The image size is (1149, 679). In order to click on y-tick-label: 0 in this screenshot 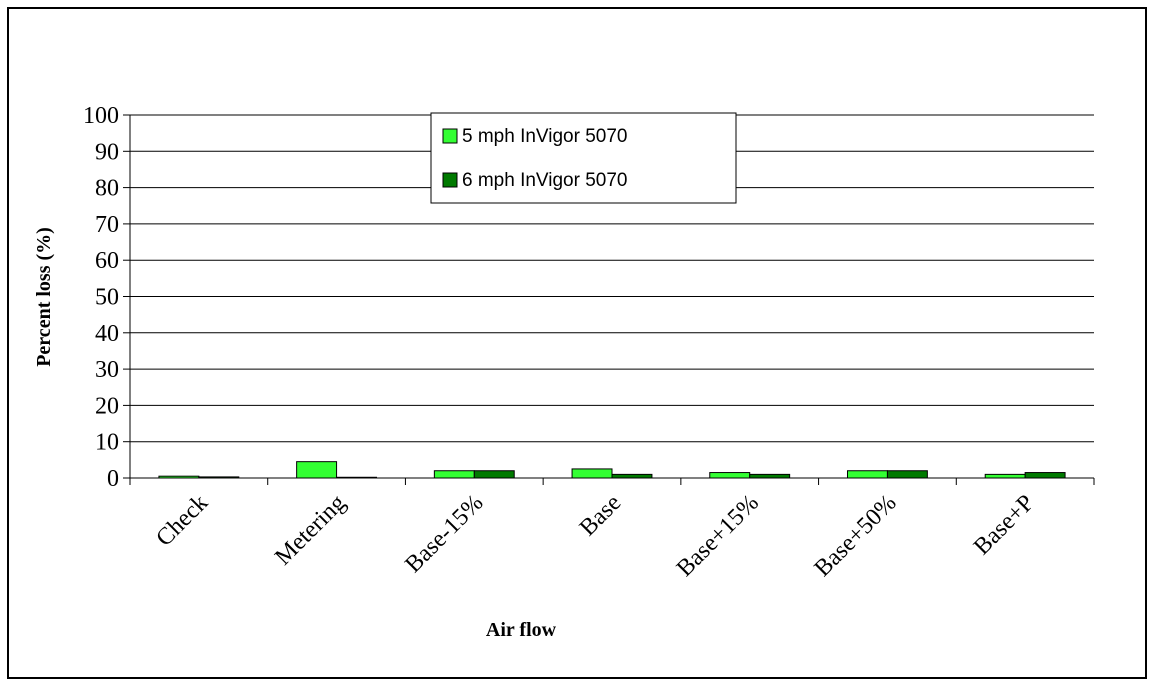, I will do `click(113, 479)`.